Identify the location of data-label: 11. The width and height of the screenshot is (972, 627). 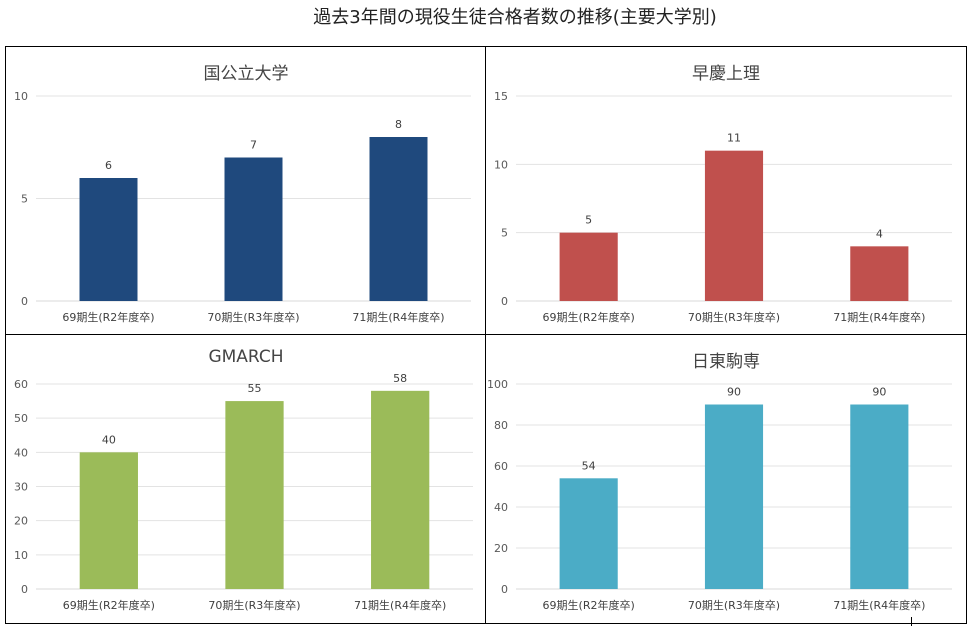
(734, 138).